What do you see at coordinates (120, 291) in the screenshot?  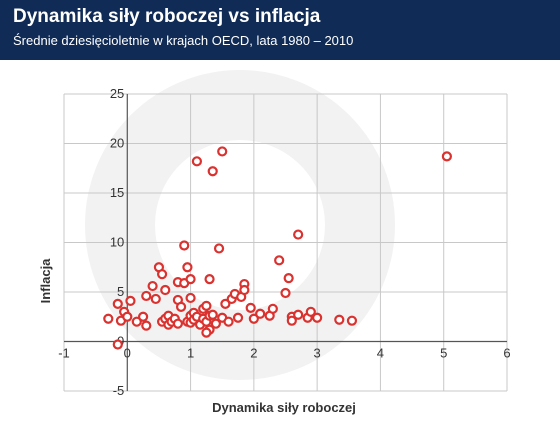 I see `y-tick-label: 5` at bounding box center [120, 291].